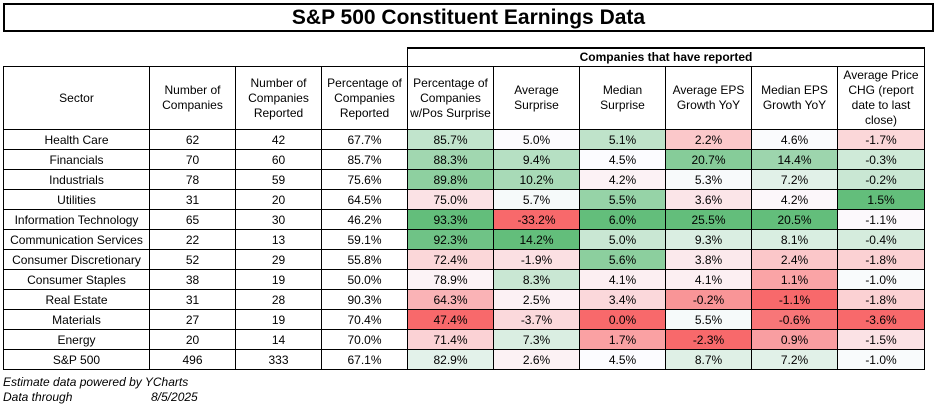  I want to click on cell-avg-surprise: -3.7%, so click(536, 319).